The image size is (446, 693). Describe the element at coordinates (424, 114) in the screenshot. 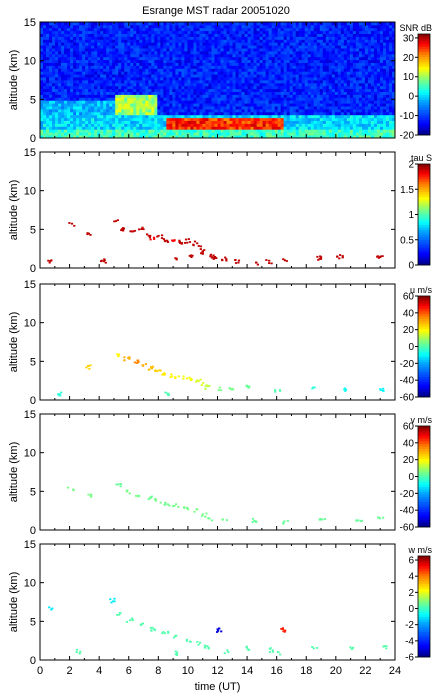

I see `colorbar-segment` at that location.